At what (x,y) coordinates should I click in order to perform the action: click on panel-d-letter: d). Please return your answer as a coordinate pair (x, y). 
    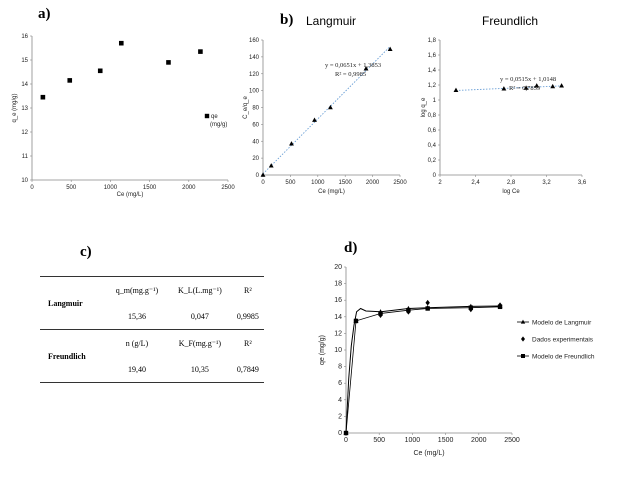
    Looking at the image, I should click on (351, 248).